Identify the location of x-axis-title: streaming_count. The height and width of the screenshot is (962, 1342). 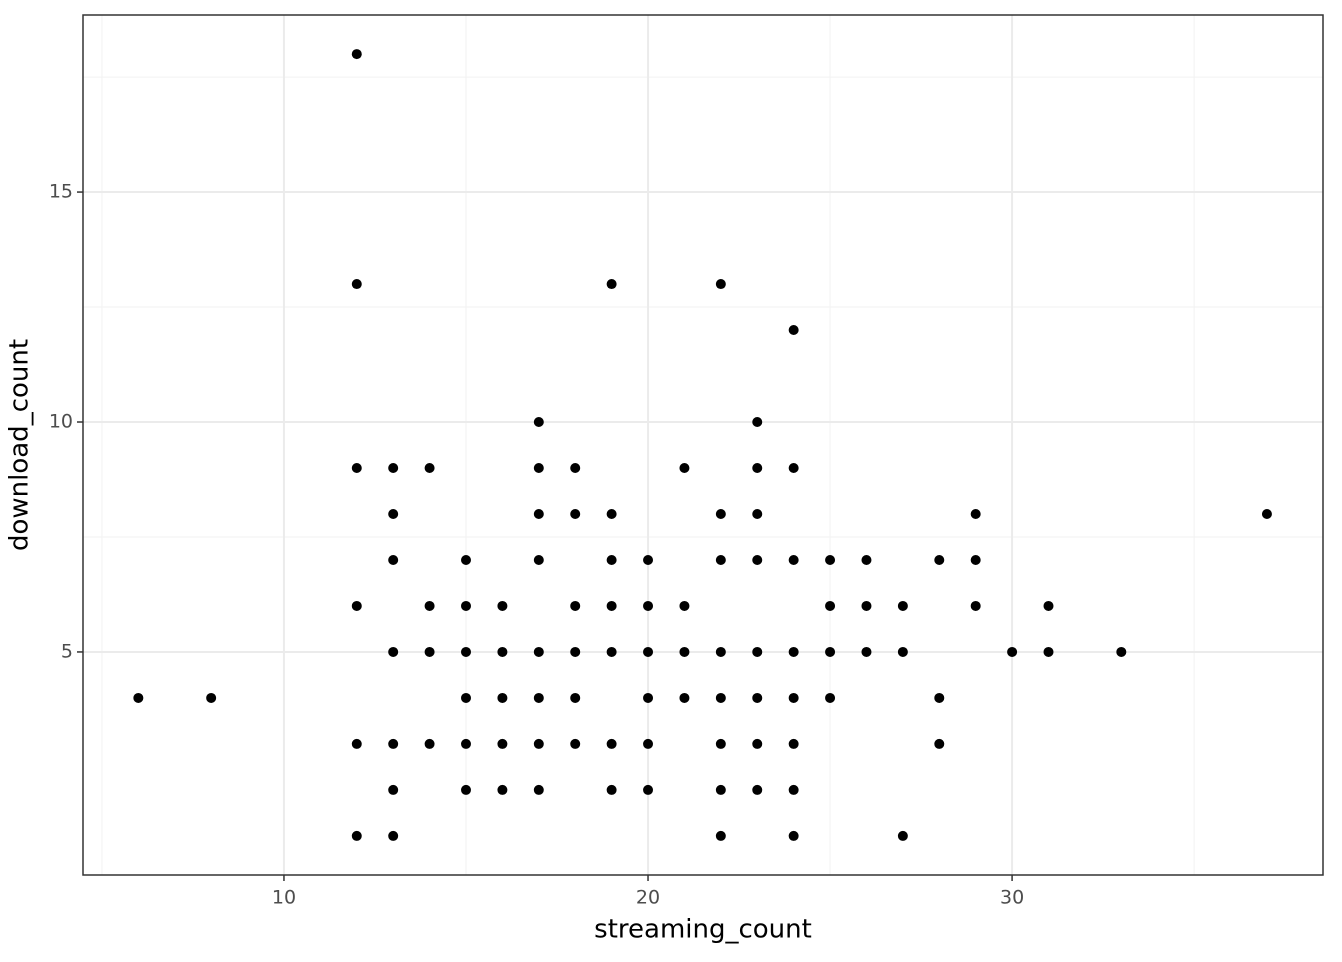
(703, 930).